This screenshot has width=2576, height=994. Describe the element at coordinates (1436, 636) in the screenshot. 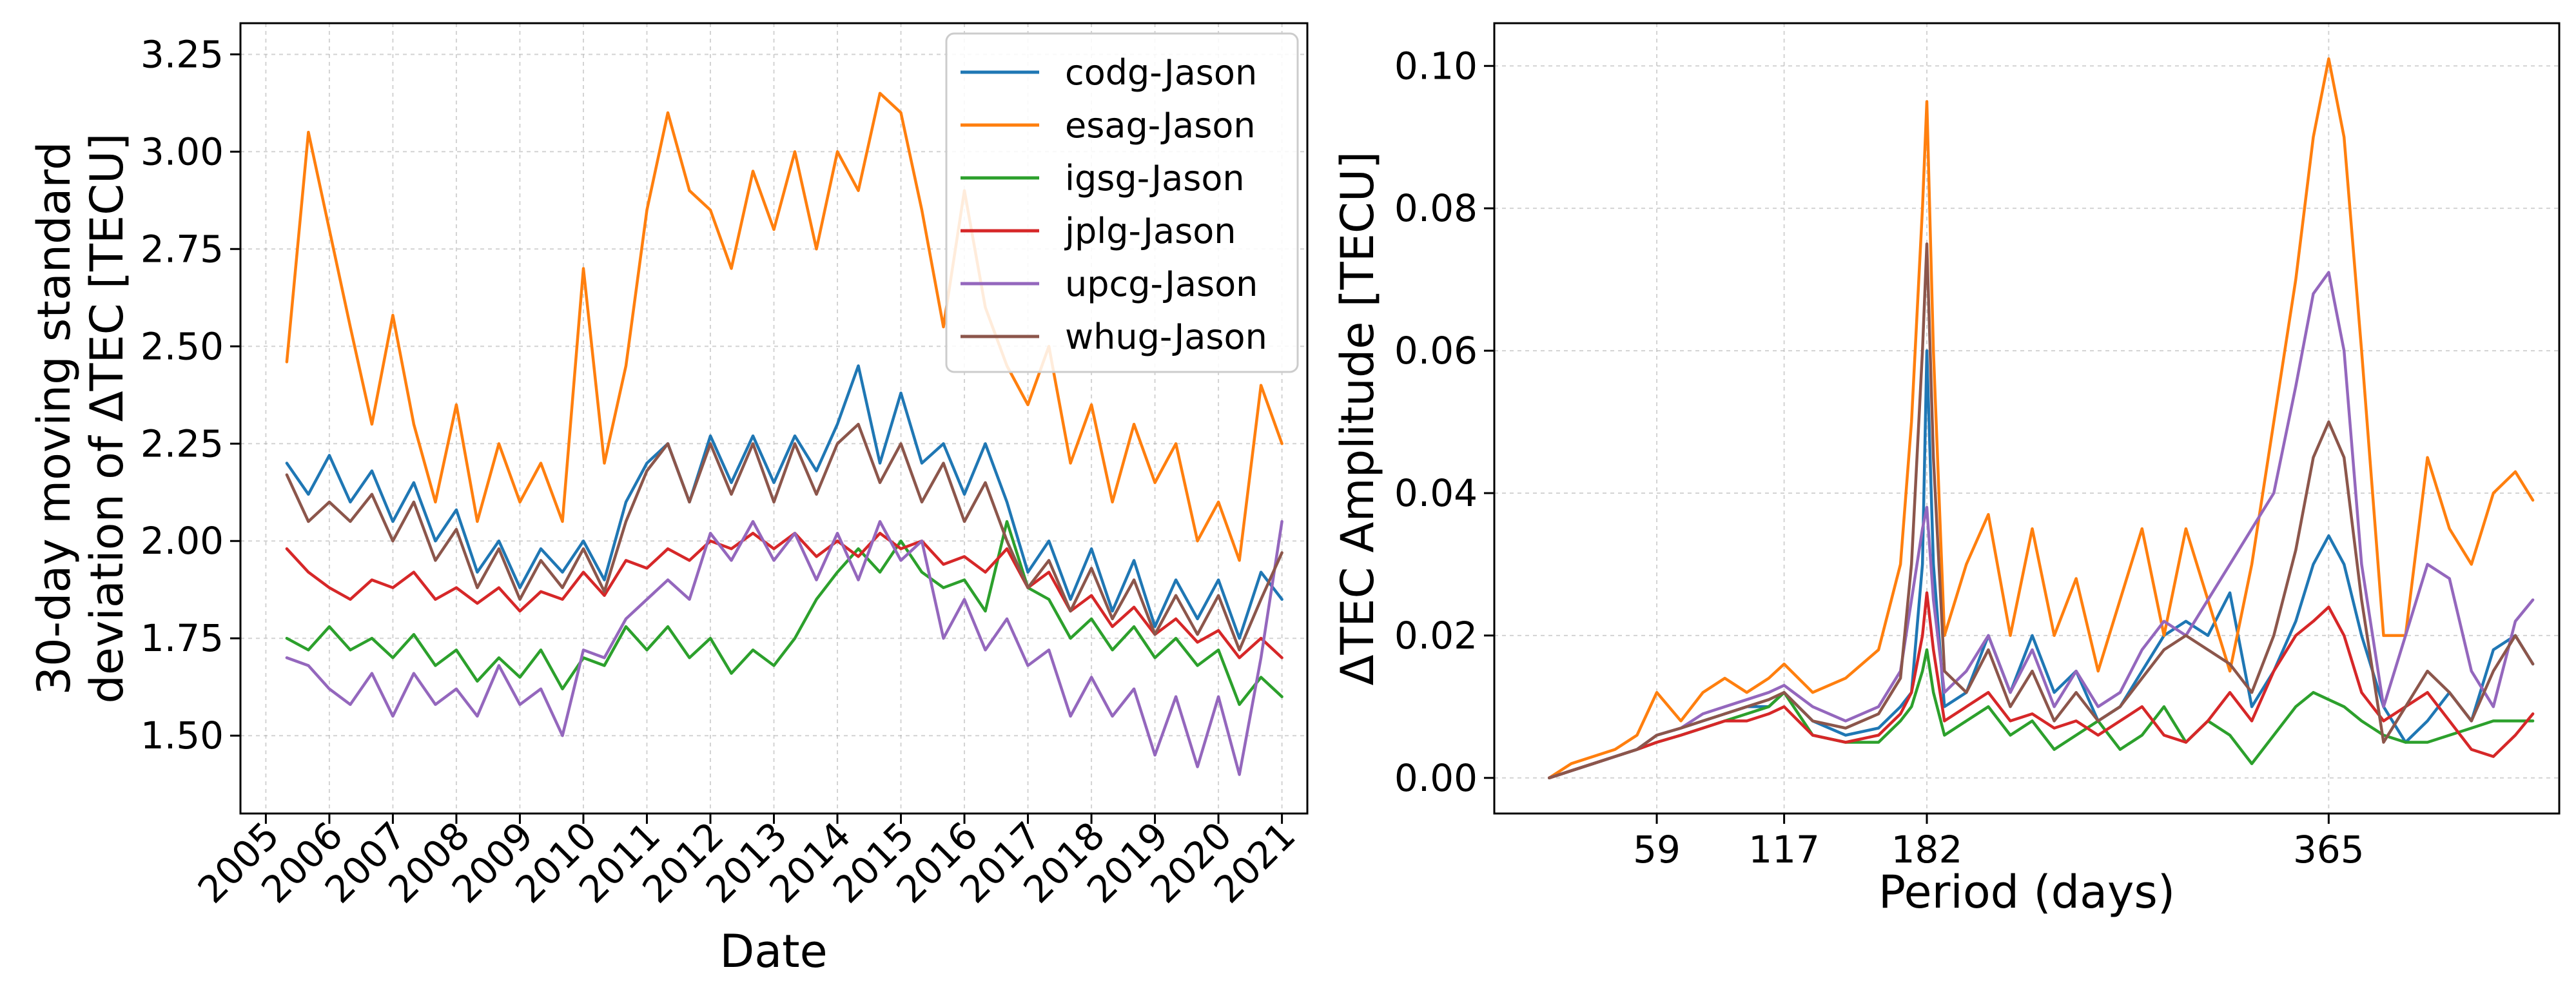

I see `amplitude-y-tick-label: 0.02` at that location.